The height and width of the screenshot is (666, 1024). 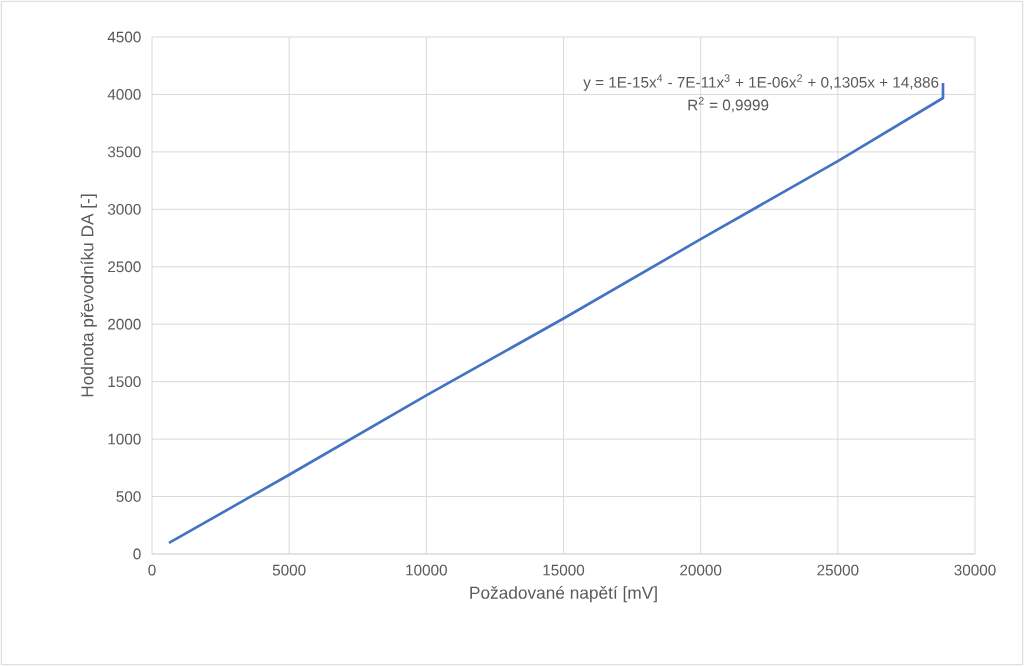 I want to click on x-tick-label: 30000, so click(x=975, y=570).